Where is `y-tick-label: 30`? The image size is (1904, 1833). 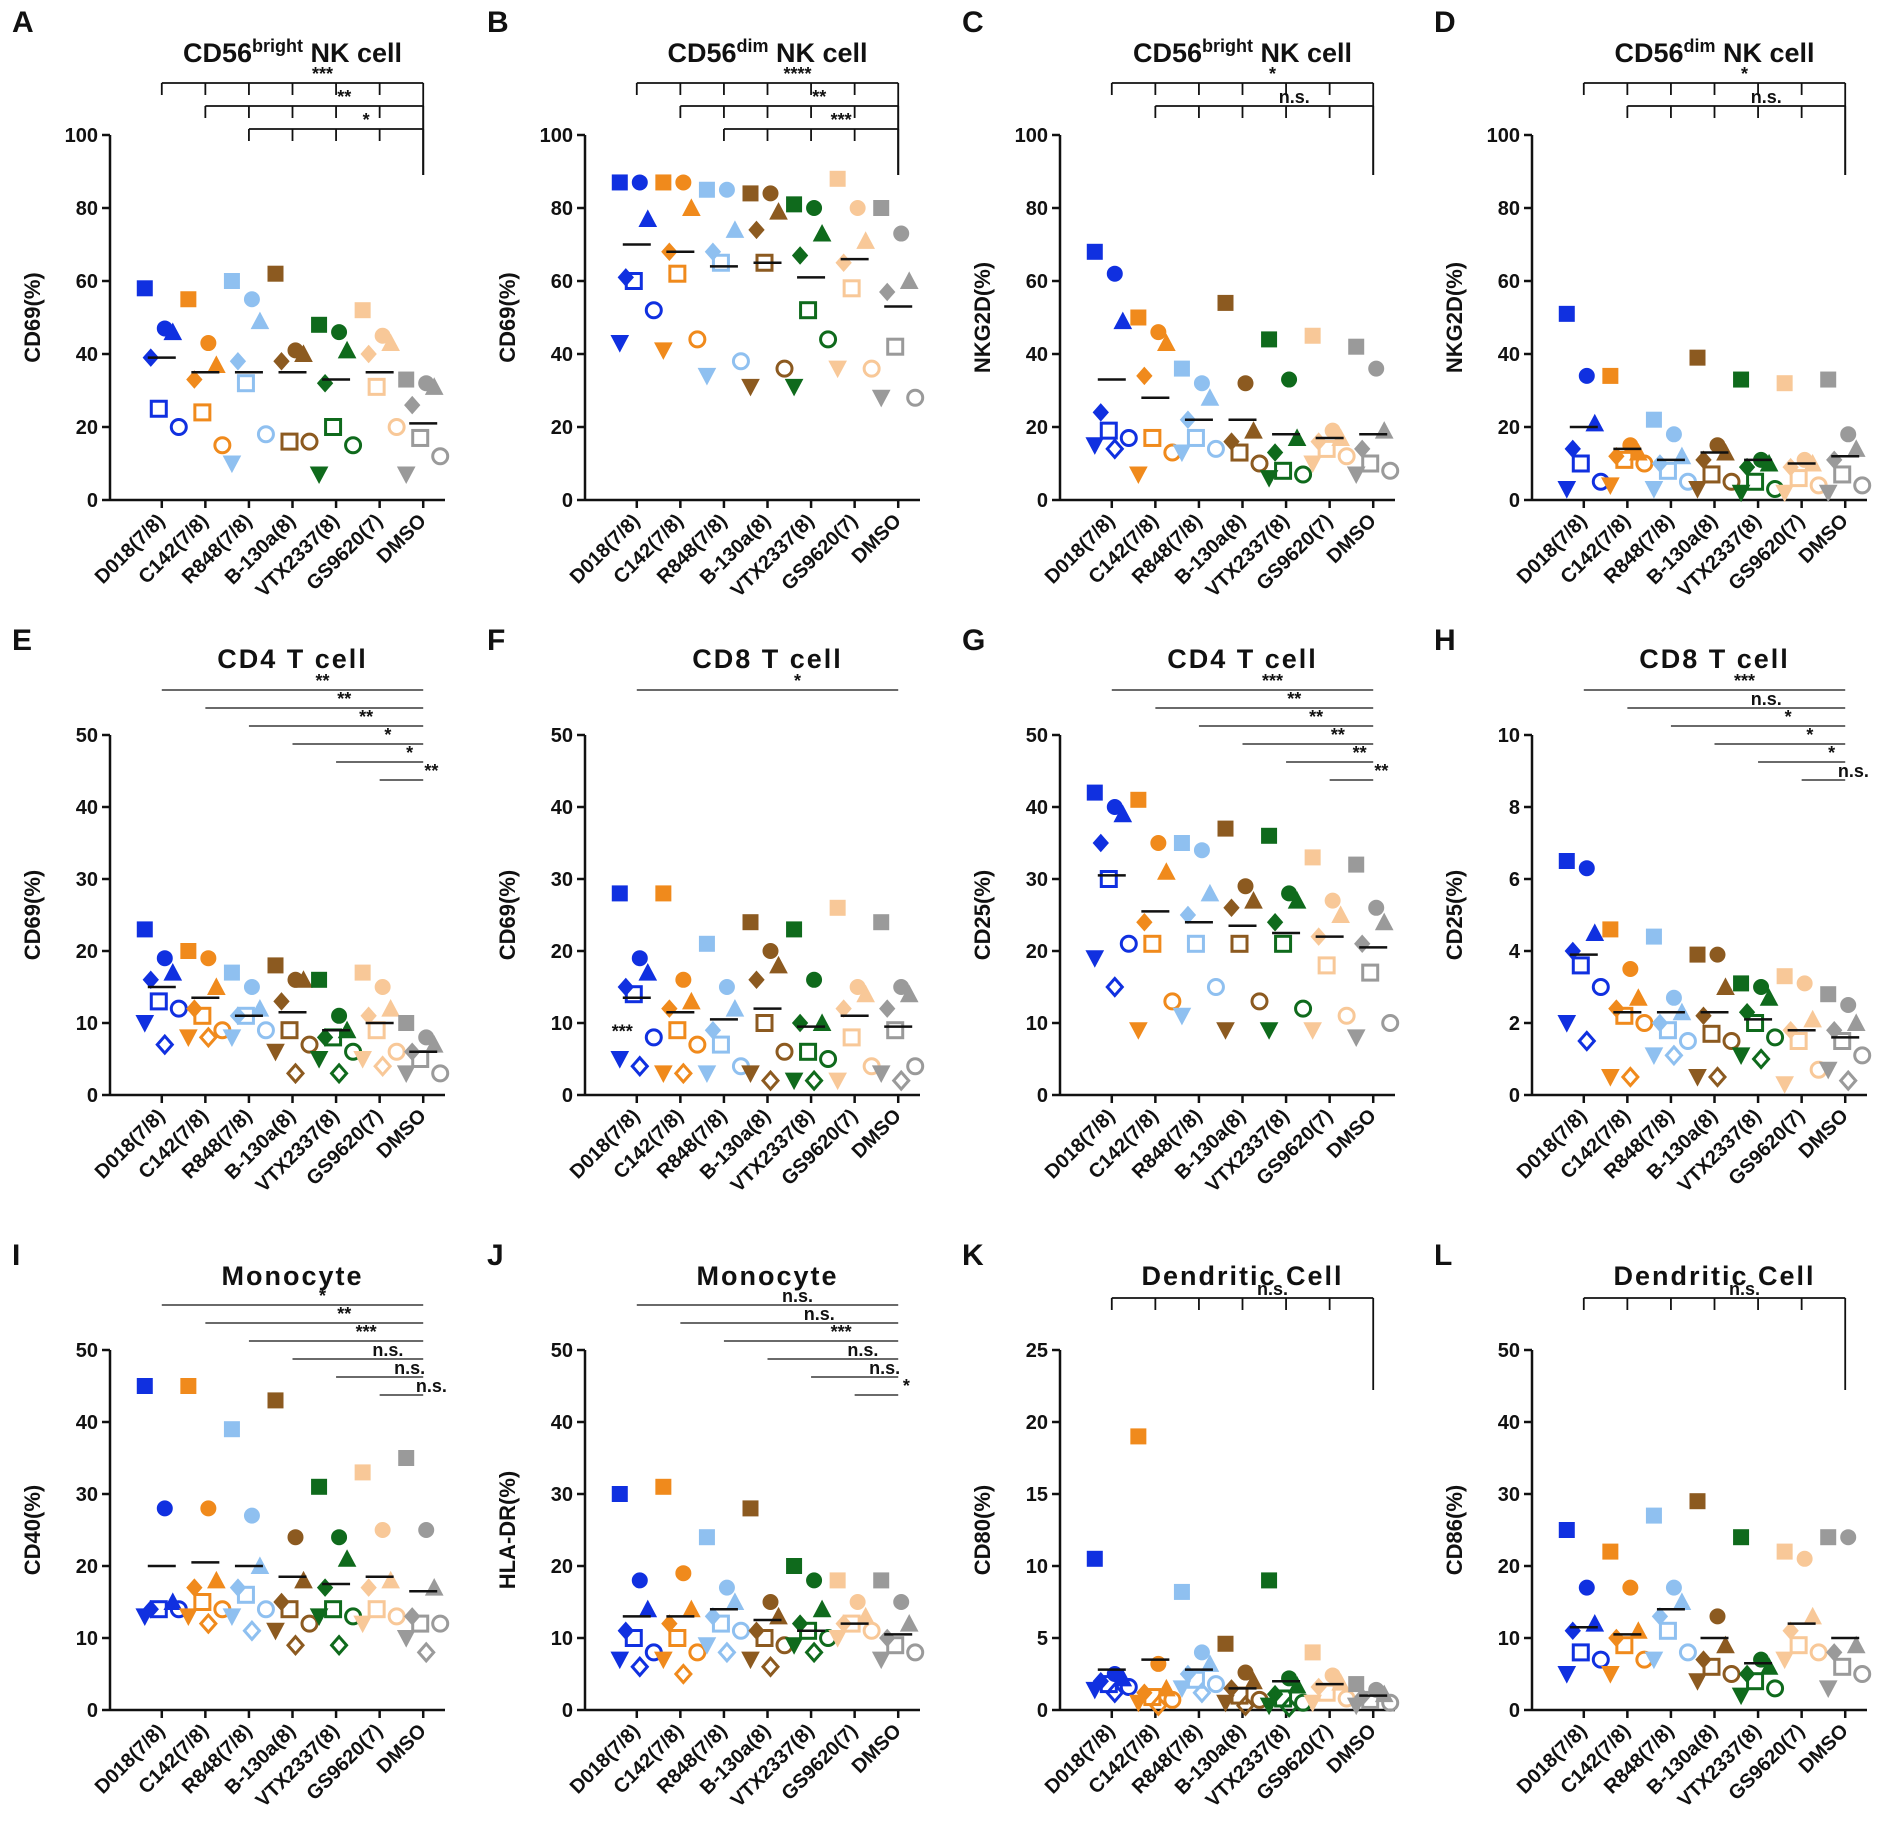
y-tick-label: 30 is located at coordinates (87, 880).